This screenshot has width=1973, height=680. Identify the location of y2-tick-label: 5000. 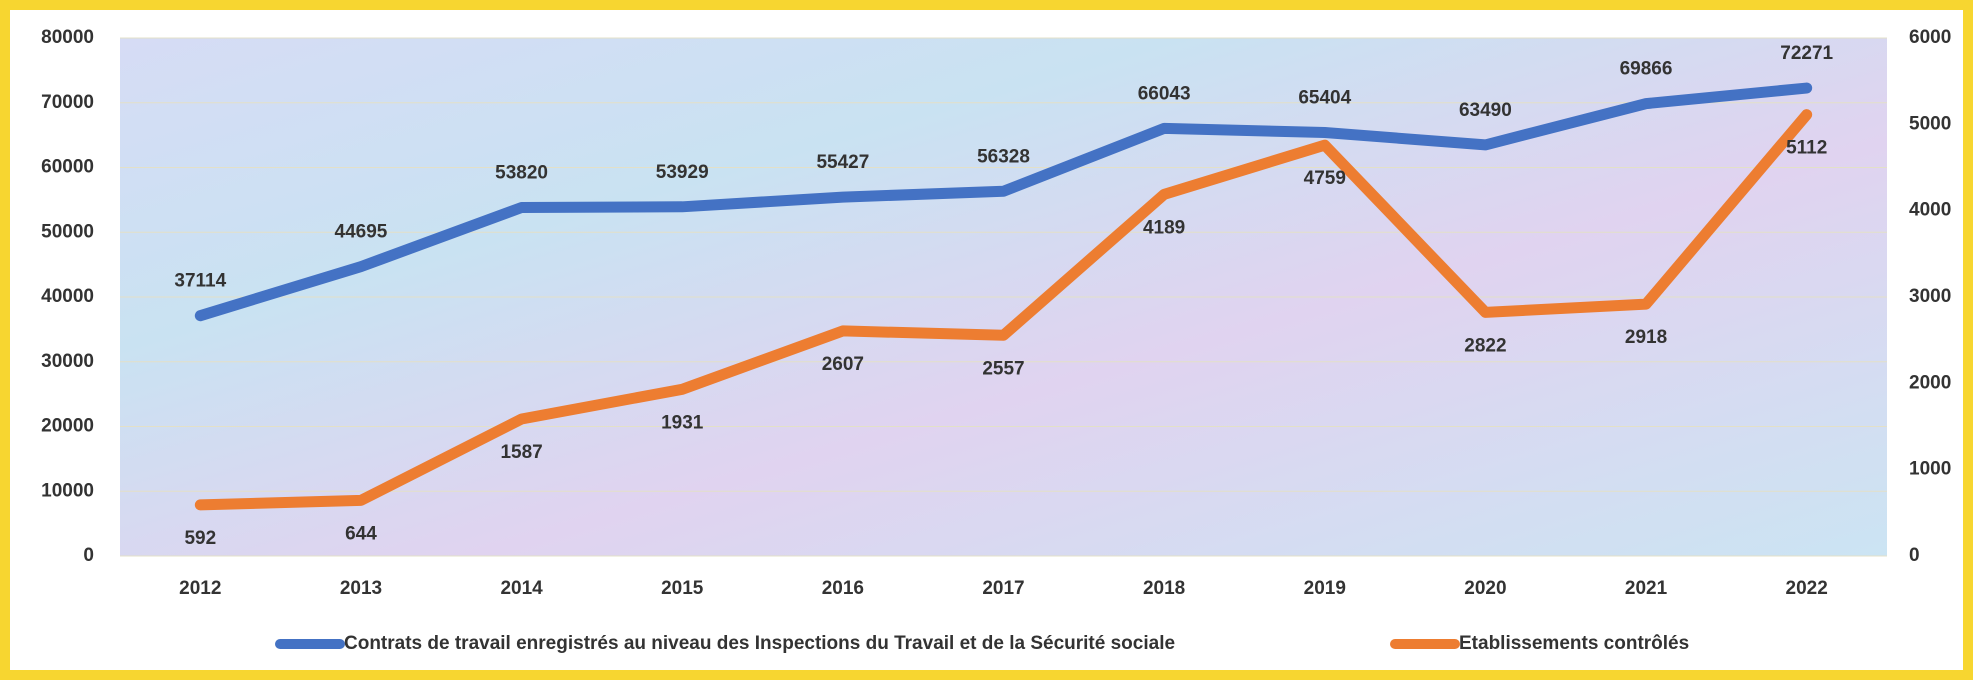
(1930, 123).